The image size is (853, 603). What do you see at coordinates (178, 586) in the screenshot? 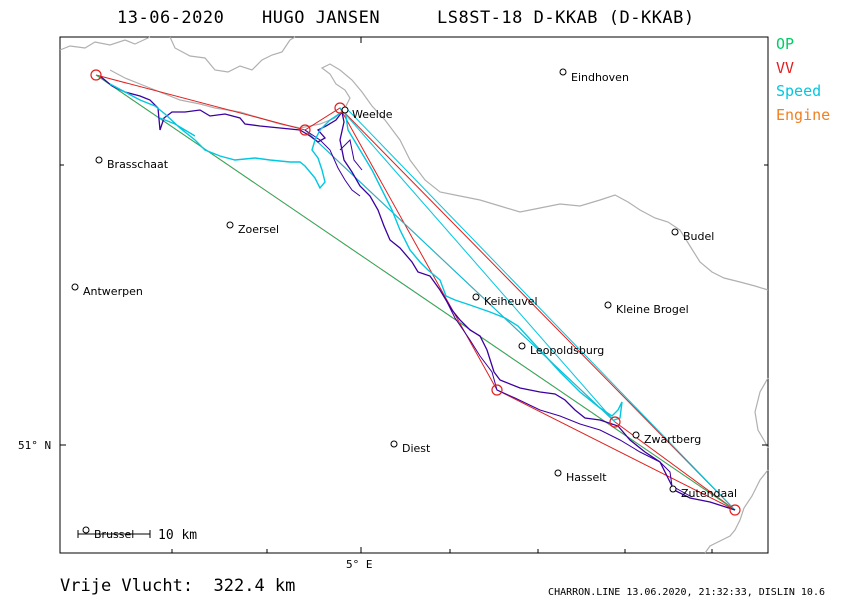
I see `distance-label: Vrije Vlucht: 322.4 km` at bounding box center [178, 586].